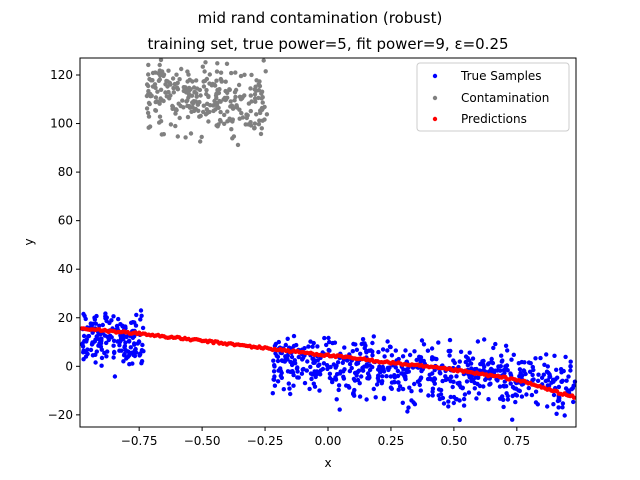  What do you see at coordinates (265, 441) in the screenshot?
I see `x-tick-label: −0.25` at bounding box center [265, 441].